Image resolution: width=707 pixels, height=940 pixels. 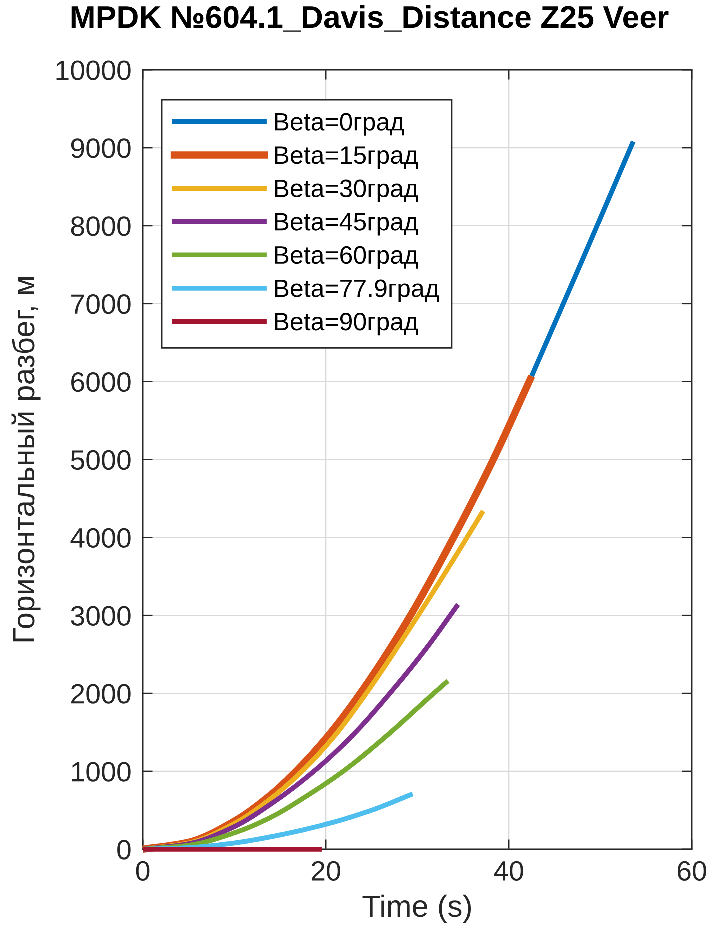 What do you see at coordinates (346, 224) in the screenshot?
I see `legend-label: Beta=45град` at bounding box center [346, 224].